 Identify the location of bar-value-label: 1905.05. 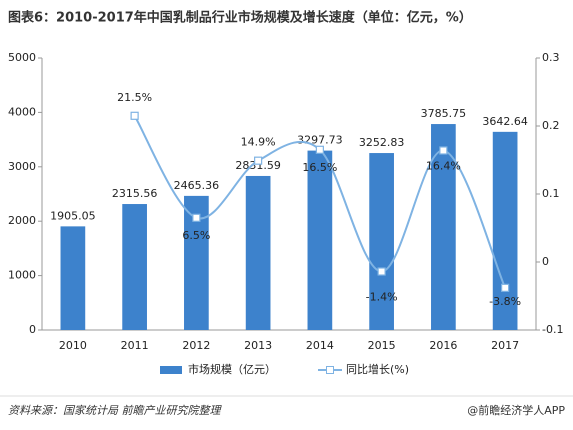
(73, 215).